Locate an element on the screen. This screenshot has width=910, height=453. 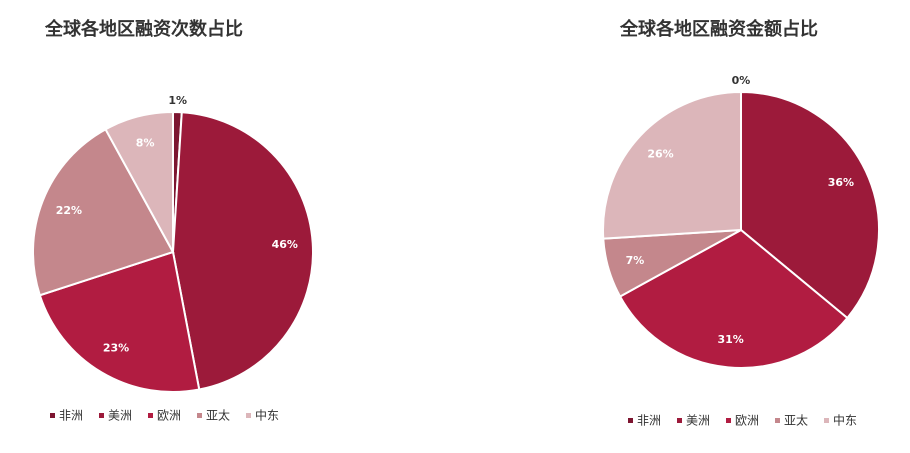
chart-title: 全球各地区融资金额占比 is located at coordinates (718, 29).